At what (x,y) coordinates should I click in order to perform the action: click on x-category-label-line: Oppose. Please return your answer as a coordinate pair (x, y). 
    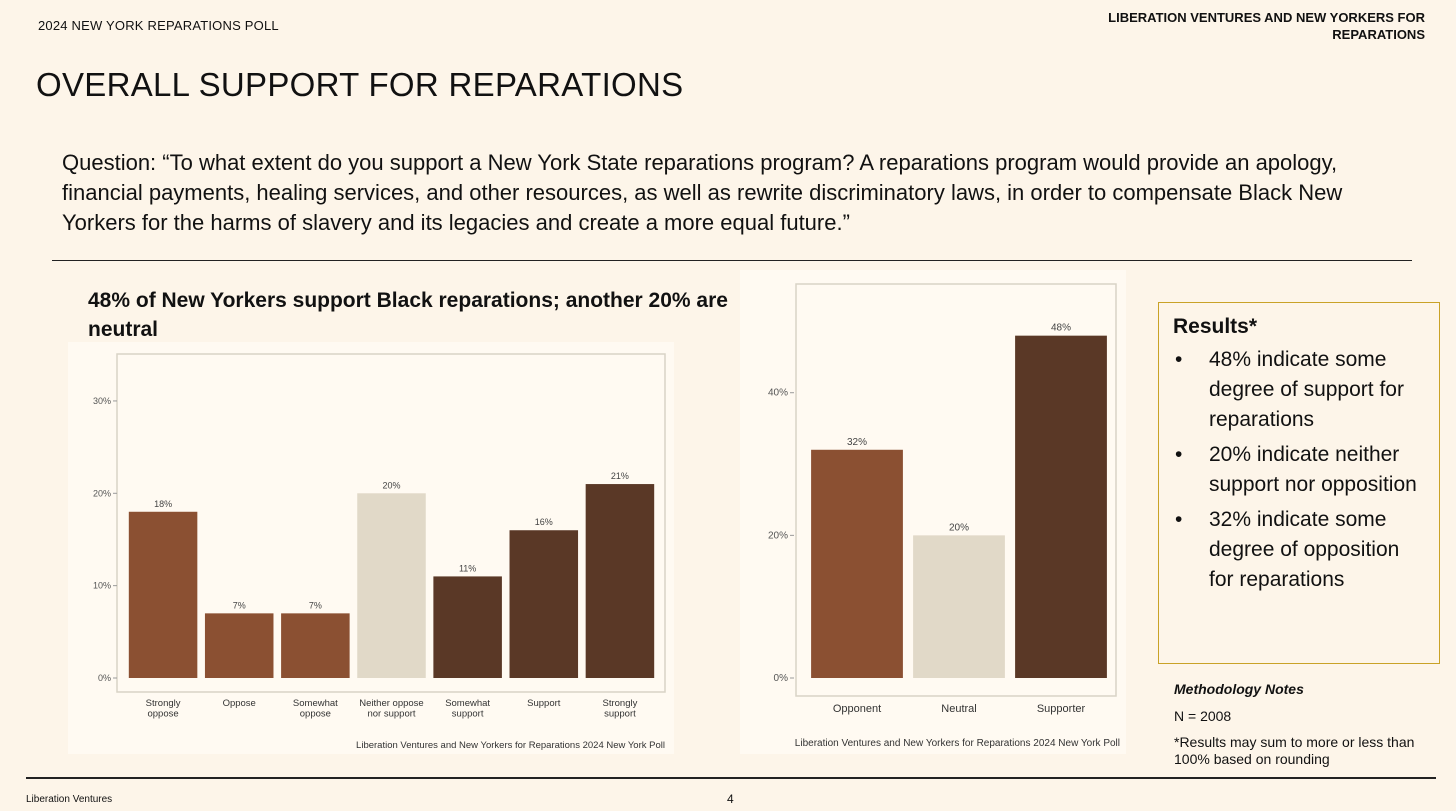
    Looking at the image, I should click on (239, 703).